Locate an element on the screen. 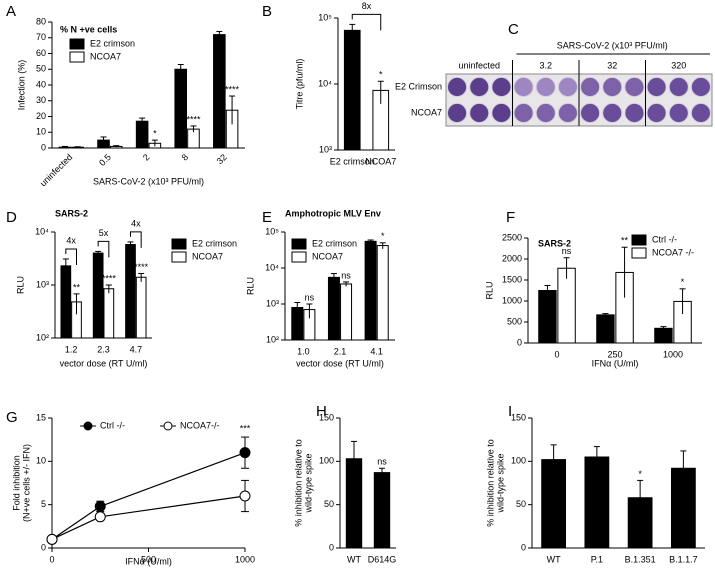 The image size is (715, 568). x-axis-label: IFNα (U/ml) is located at coordinates (615, 363).